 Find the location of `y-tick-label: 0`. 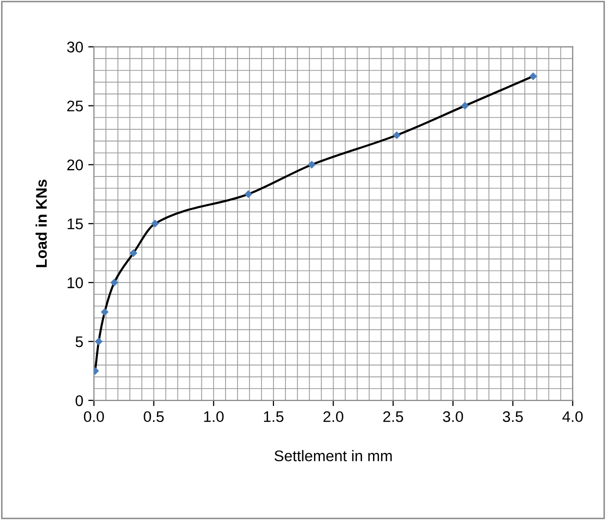

y-tick-label: 0 is located at coordinates (79, 400).